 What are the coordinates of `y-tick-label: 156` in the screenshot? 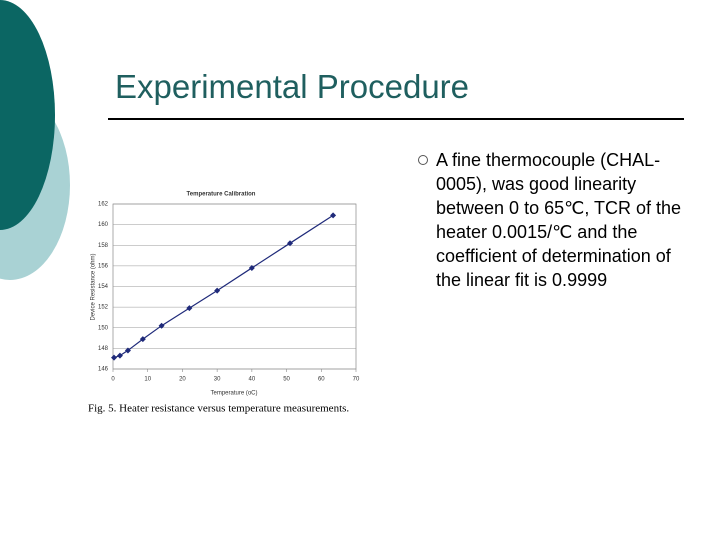 It's located at (103, 266).